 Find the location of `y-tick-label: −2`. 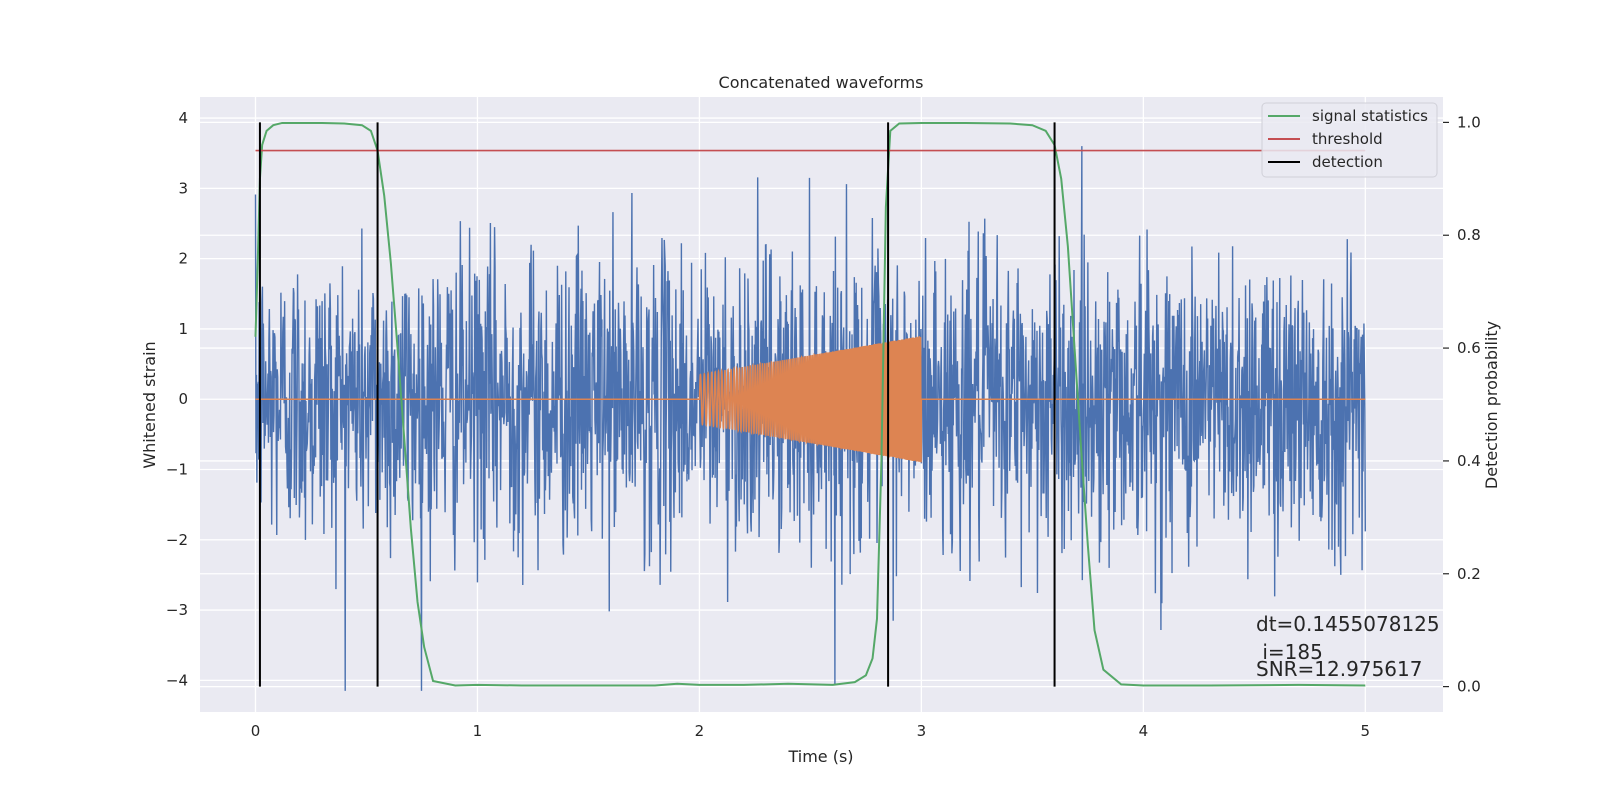

y-tick-label: −2 is located at coordinates (177, 540).